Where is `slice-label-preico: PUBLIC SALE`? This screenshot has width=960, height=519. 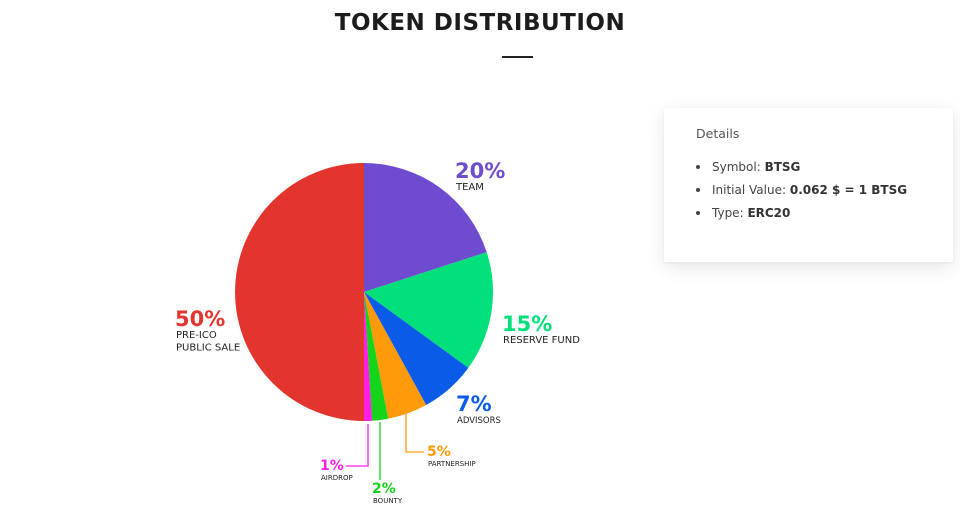
slice-label-preico: PUBLIC SALE is located at coordinates (208, 348).